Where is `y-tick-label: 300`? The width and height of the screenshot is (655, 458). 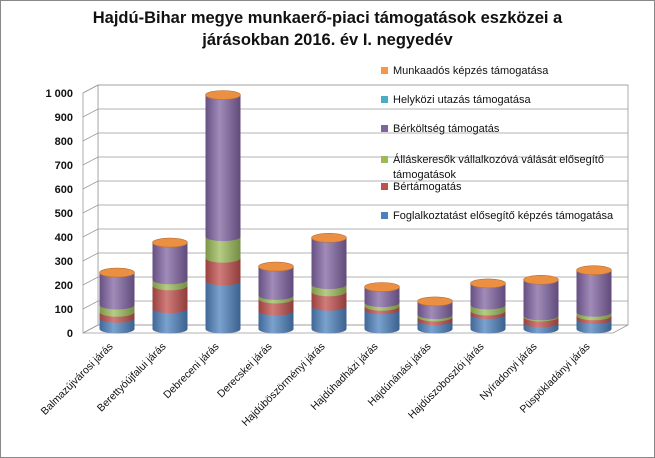
y-tick-label: 300 is located at coordinates (64, 262).